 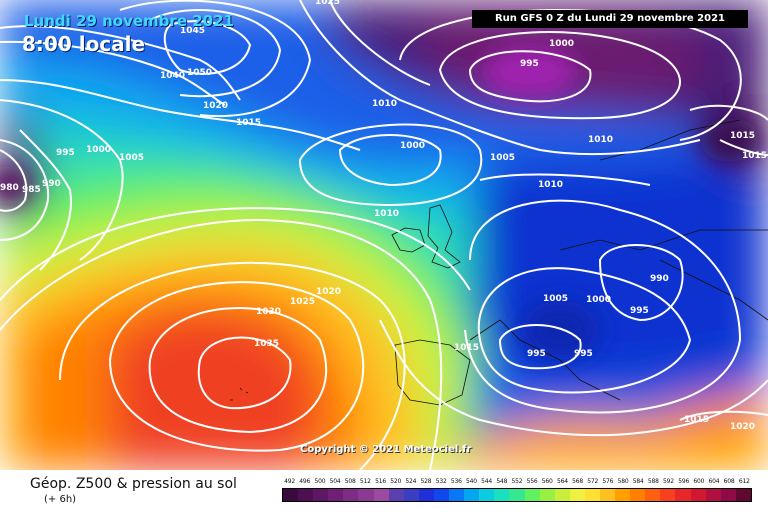 What do you see at coordinates (365, 481) in the screenshot?
I see `scale-tick-label: 512` at bounding box center [365, 481].